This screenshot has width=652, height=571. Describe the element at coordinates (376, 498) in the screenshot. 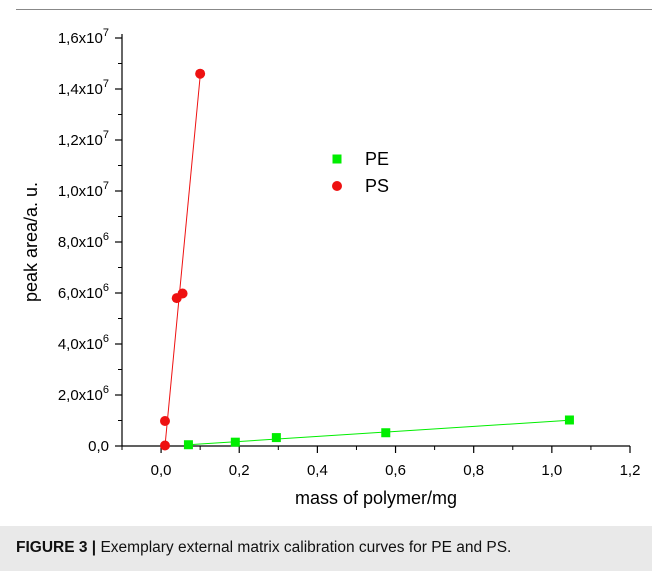

I see `x-axis-title: mass of polymer/mg` at that location.